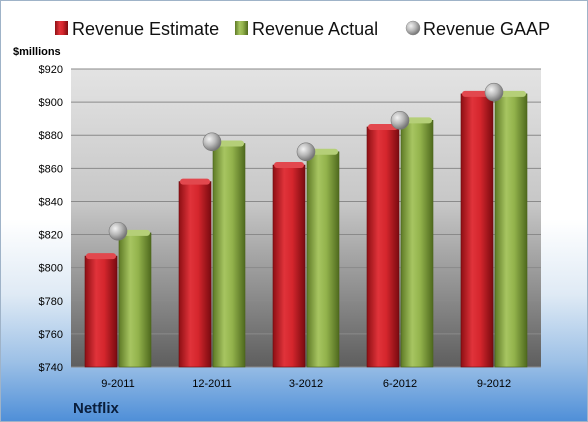 This screenshot has height=422, width=588. What do you see at coordinates (51, 236) in the screenshot?
I see `y-tick-label: $820` at bounding box center [51, 236].